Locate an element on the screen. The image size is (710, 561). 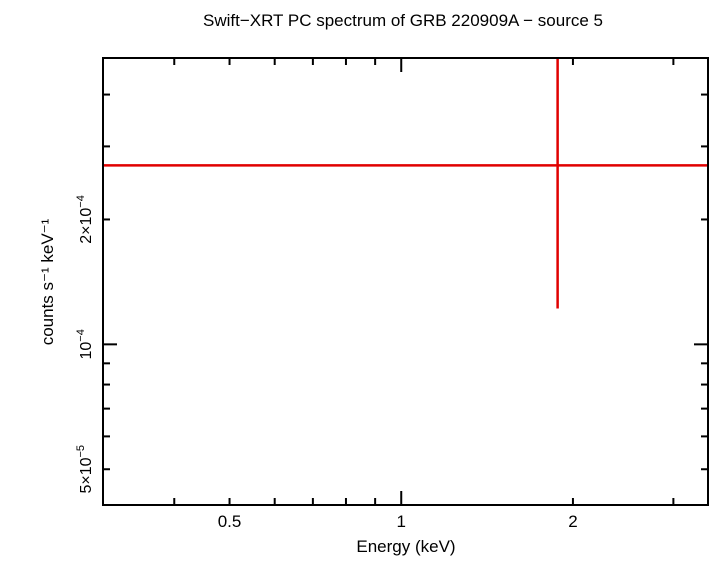
x-tick-label: 2 is located at coordinates (572, 521).